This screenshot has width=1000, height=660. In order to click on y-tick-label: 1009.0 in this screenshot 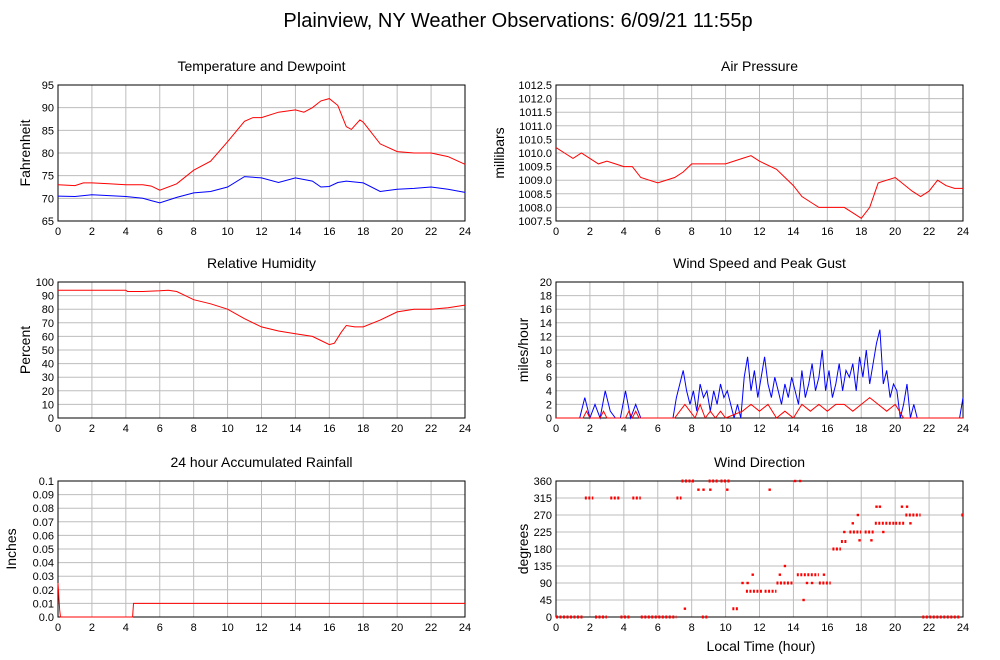, I will do `click(535, 181)`.